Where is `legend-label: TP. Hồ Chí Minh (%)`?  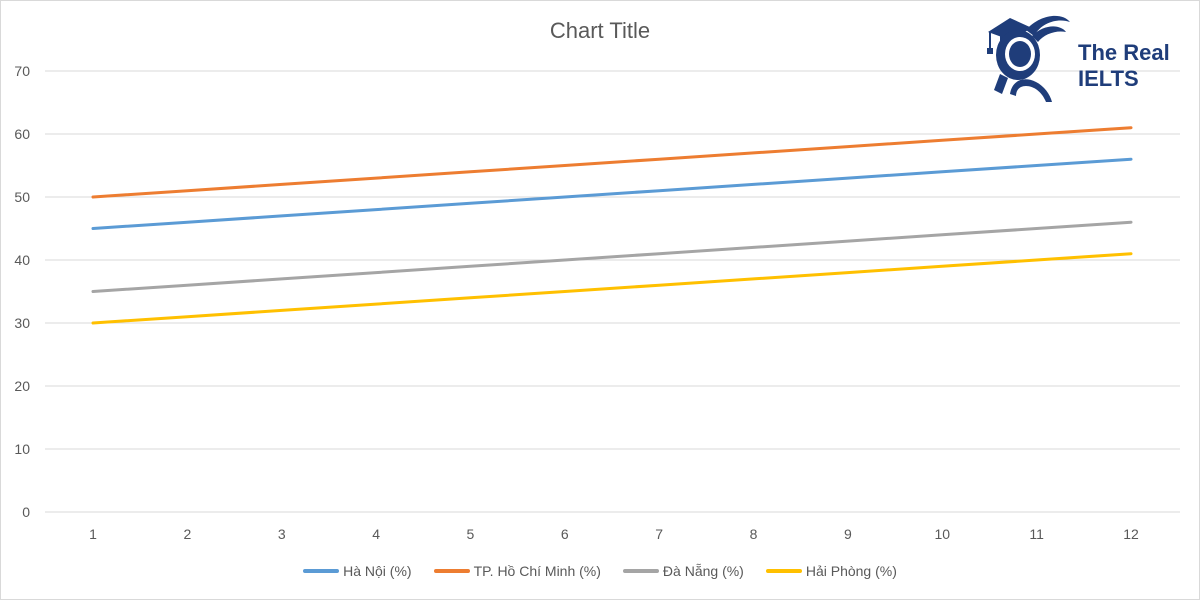 legend-label: TP. Hồ Chí Minh (%) is located at coordinates (537, 571).